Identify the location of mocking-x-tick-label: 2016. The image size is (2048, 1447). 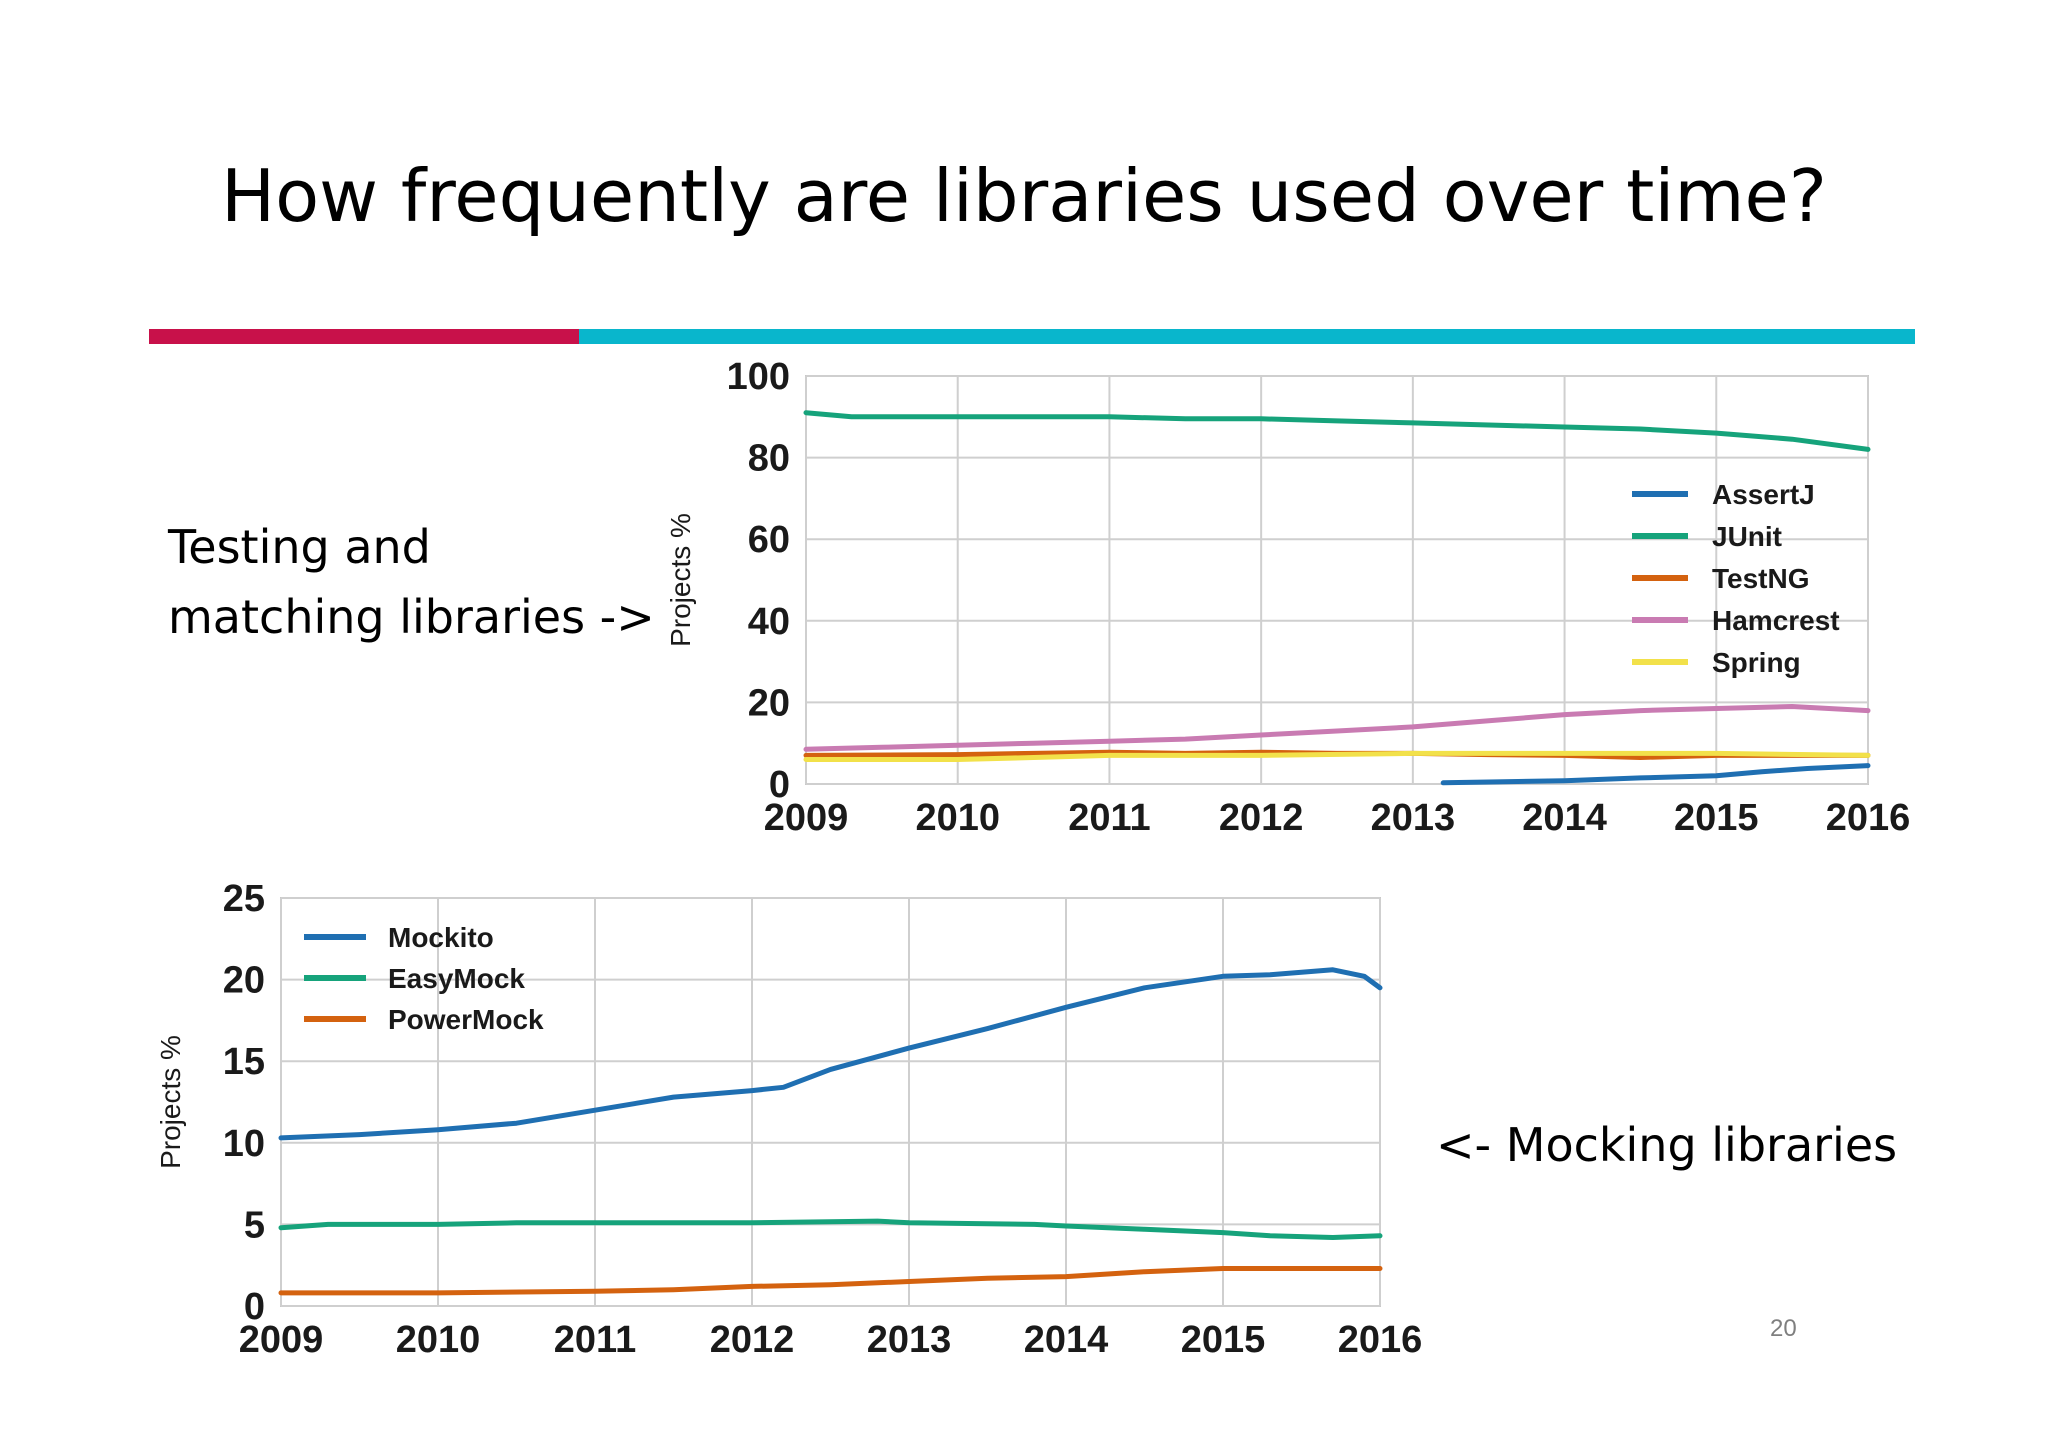
(1380, 1340).